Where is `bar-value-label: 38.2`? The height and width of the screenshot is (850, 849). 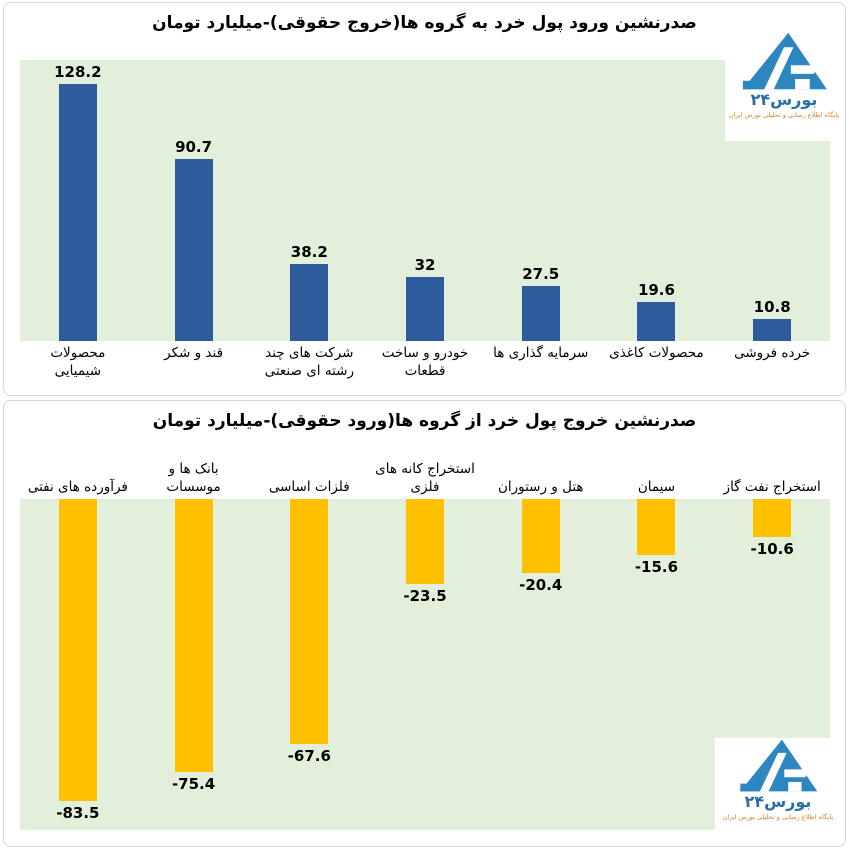 bar-value-label: 38.2 is located at coordinates (309, 252).